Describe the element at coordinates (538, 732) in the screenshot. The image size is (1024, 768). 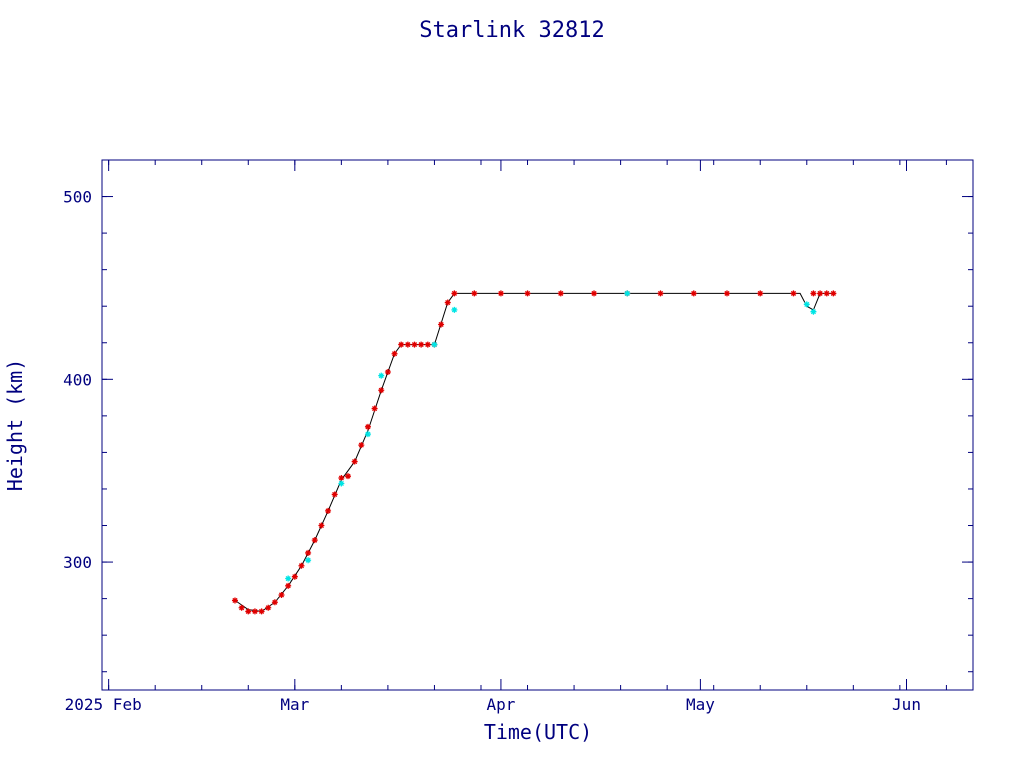
I see `x-axis-label: Time(UTC)` at that location.